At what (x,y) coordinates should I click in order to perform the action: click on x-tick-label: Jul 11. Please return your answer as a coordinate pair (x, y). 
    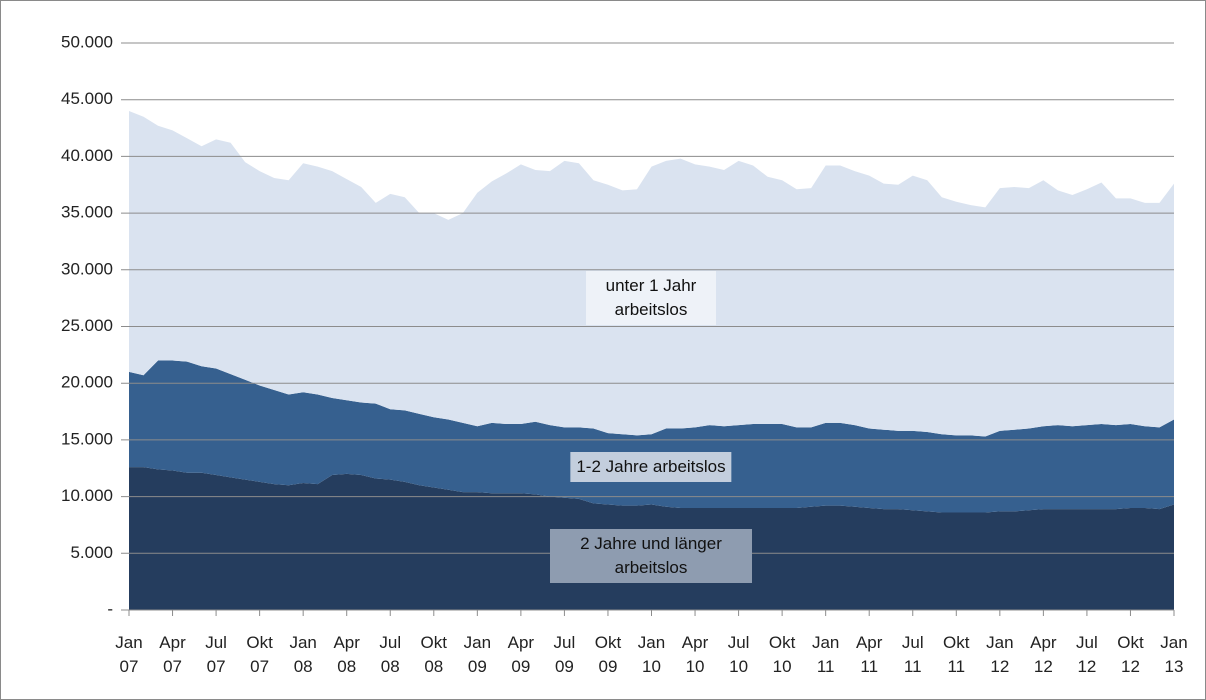
    Looking at the image, I should click on (912, 654).